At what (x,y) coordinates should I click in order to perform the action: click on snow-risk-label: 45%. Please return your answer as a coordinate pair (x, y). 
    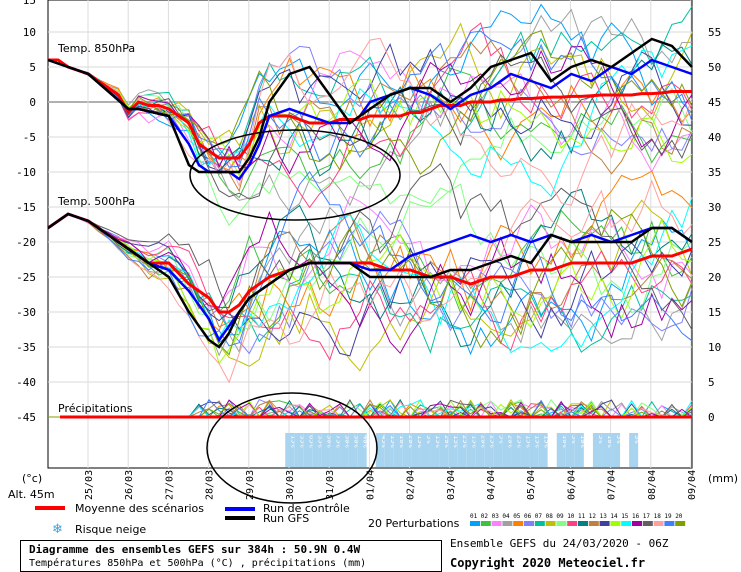
    Looking at the image, I should click on (384, 441).